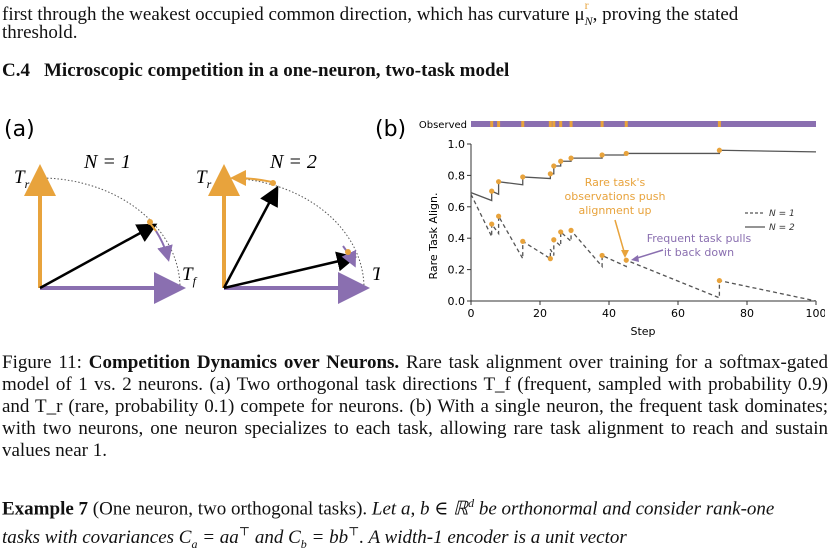  I want to click on legend-label-n2: N = 2, so click(782, 228).